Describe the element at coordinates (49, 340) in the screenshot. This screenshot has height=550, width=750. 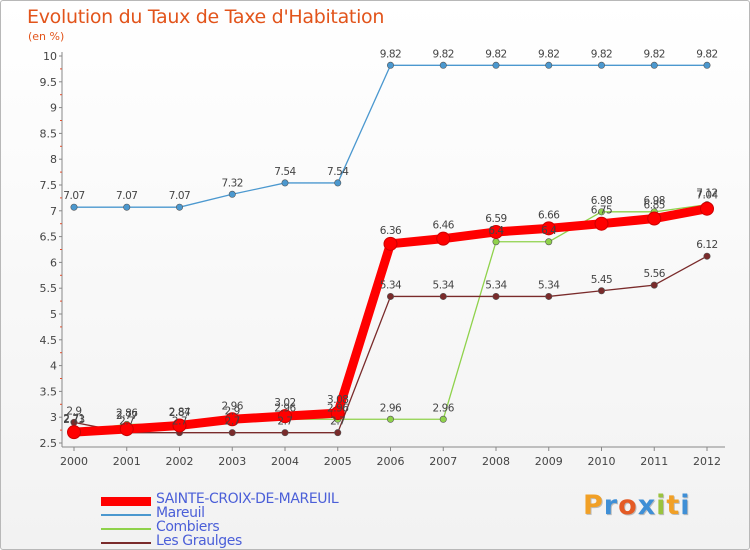
I see `y-tick-label: 4.5` at that location.